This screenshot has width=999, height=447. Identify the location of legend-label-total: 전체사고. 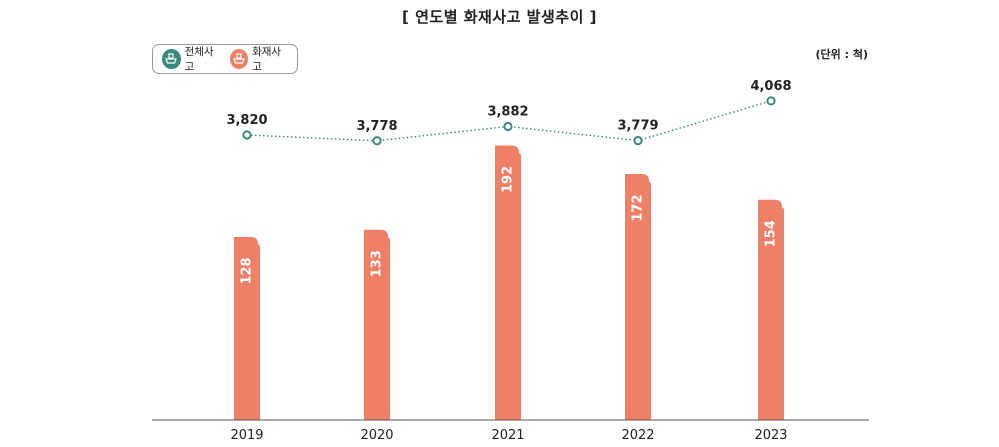
(199, 59).